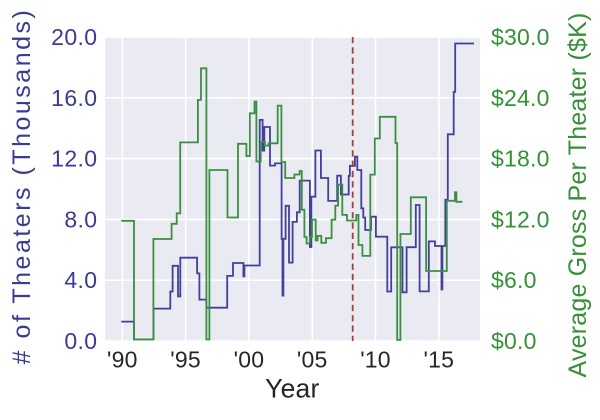 The image size is (600, 420). I want to click on svg-text: Year, so click(292, 389).